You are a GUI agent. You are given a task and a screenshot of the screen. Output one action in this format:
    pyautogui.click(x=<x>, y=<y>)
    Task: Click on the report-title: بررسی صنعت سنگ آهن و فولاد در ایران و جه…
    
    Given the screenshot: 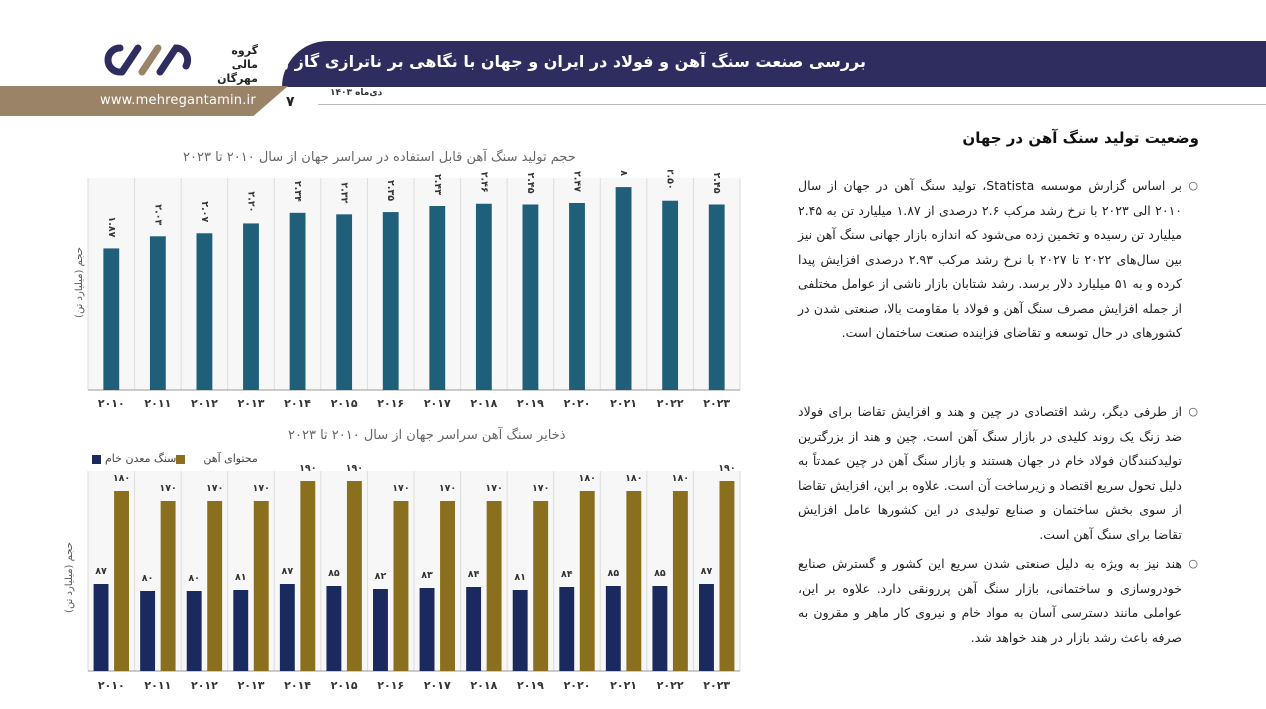 What is the action you would take?
    pyautogui.click(x=493, y=61)
    